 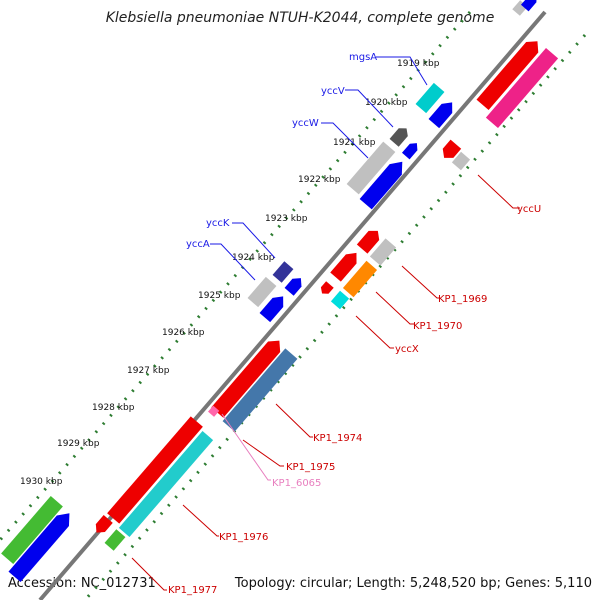 What do you see at coordinates (319, 180) in the screenshot?
I see `tick-label: 1922 kbp` at bounding box center [319, 180].